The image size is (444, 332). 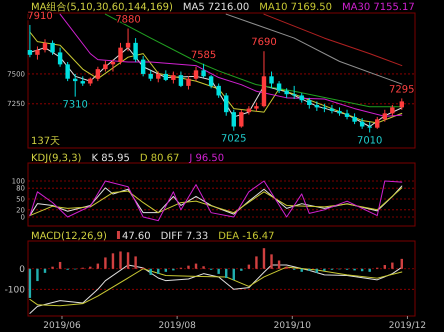 What do you see at coordinates (160, 158) in the screenshot?
I see `text: D 80.67` at bounding box center [160, 158].